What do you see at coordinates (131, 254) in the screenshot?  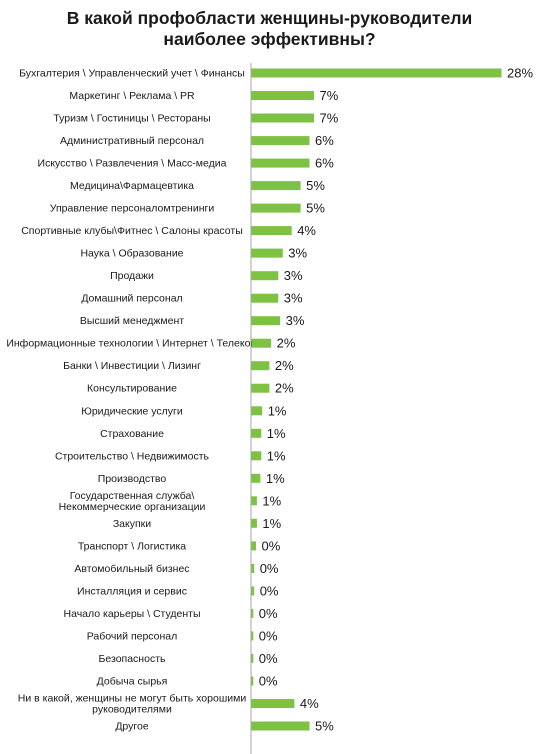 I see `category-label: Наука \ Образование` at bounding box center [131, 254].